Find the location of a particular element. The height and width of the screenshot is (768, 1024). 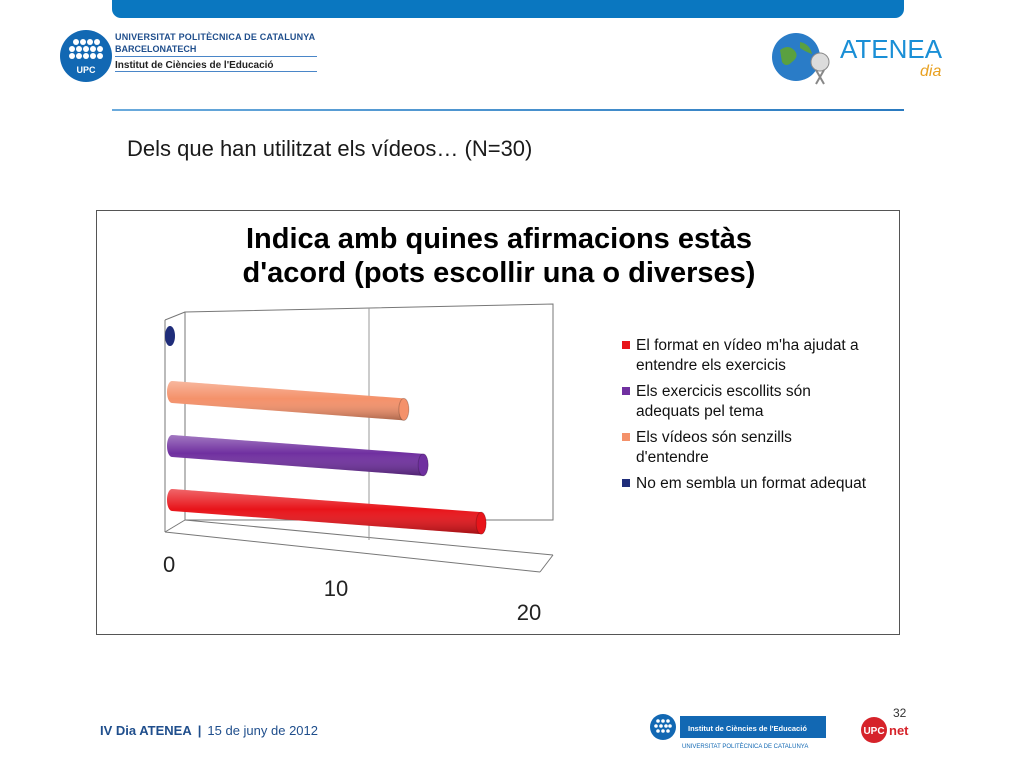

legend-label: Els exercicis escollits són is located at coordinates (723, 391).